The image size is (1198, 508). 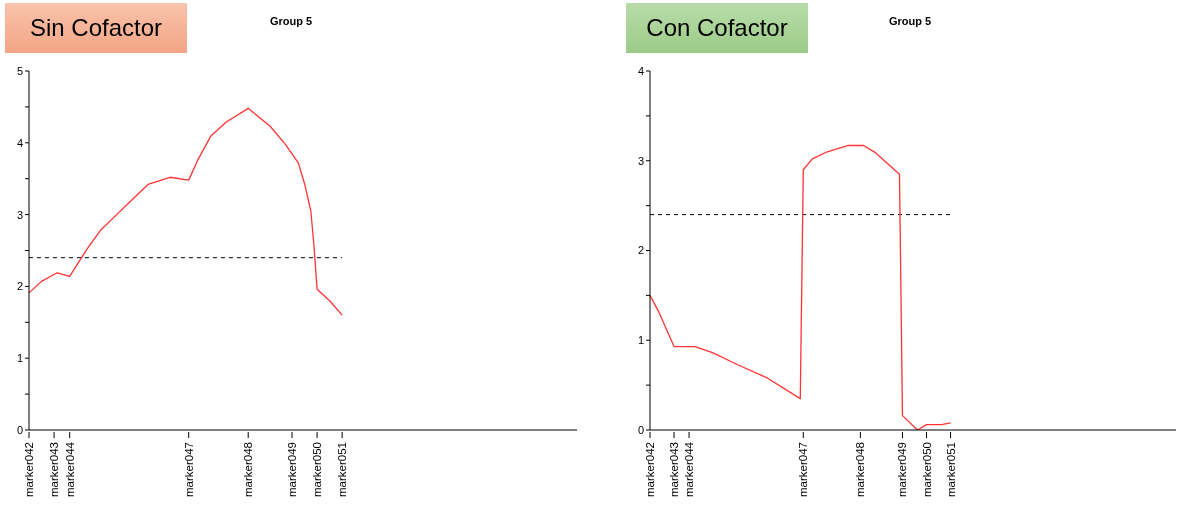 What do you see at coordinates (717, 28) in the screenshot?
I see `chart-subtitle: Con Cofactor` at bounding box center [717, 28].